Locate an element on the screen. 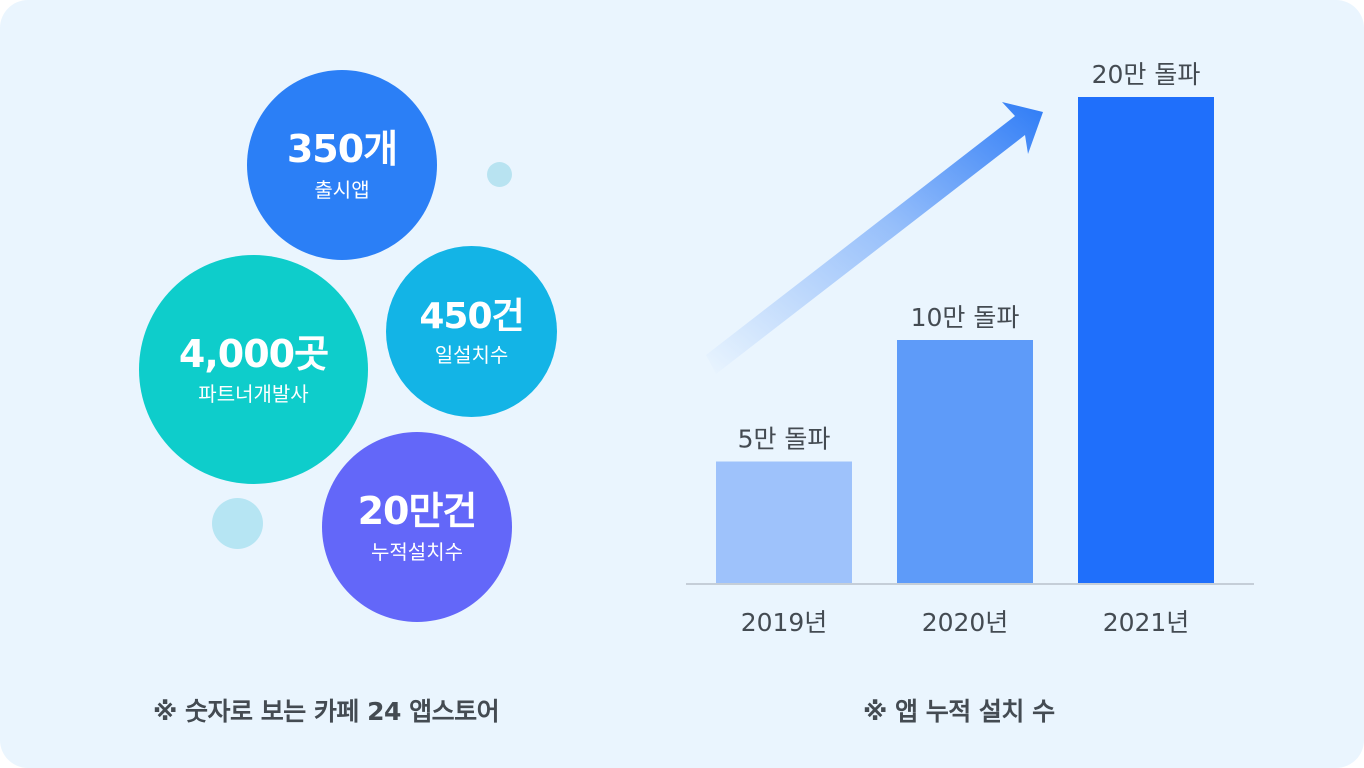  bubble-cumulative-installs-value: 20만건 is located at coordinates (417, 511).